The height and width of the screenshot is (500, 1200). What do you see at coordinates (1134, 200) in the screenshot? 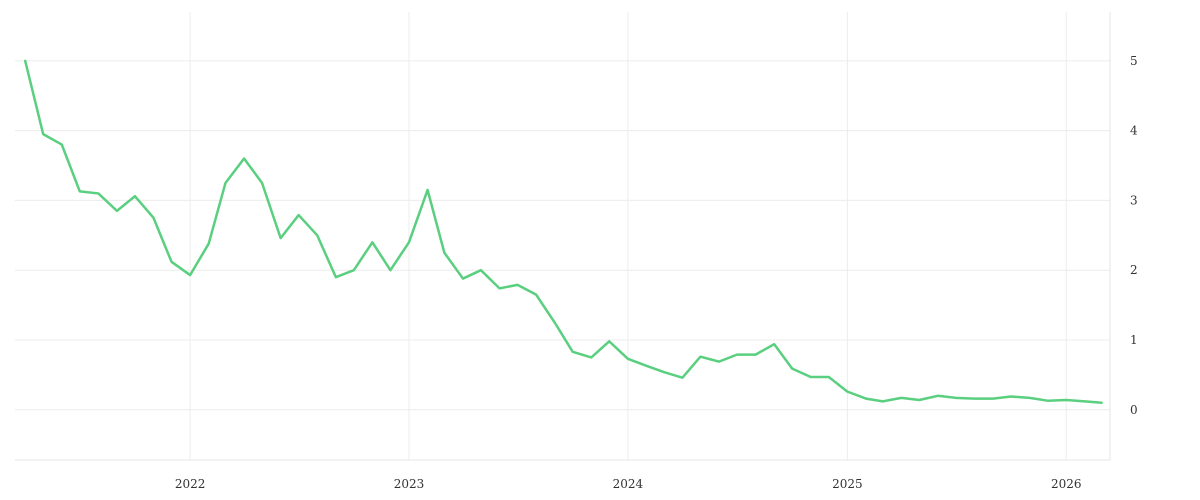
I see `y-tick-label: 3` at bounding box center [1134, 200].